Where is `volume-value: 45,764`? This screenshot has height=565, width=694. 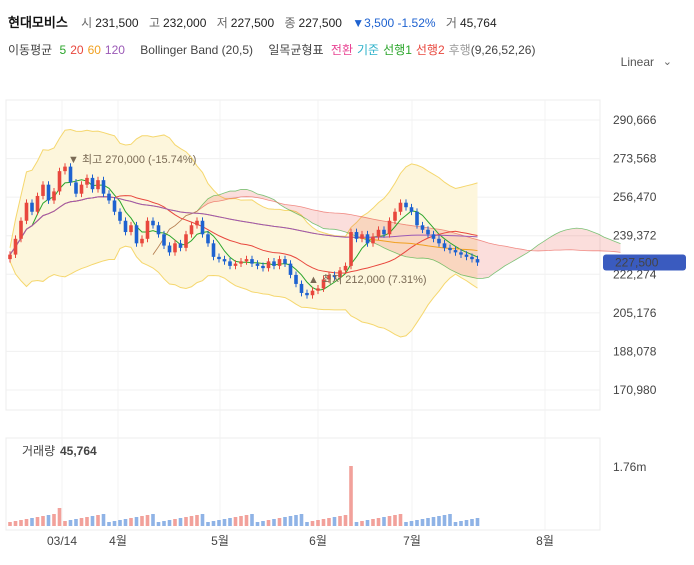
volume-value: 45,764 is located at coordinates (78, 451).